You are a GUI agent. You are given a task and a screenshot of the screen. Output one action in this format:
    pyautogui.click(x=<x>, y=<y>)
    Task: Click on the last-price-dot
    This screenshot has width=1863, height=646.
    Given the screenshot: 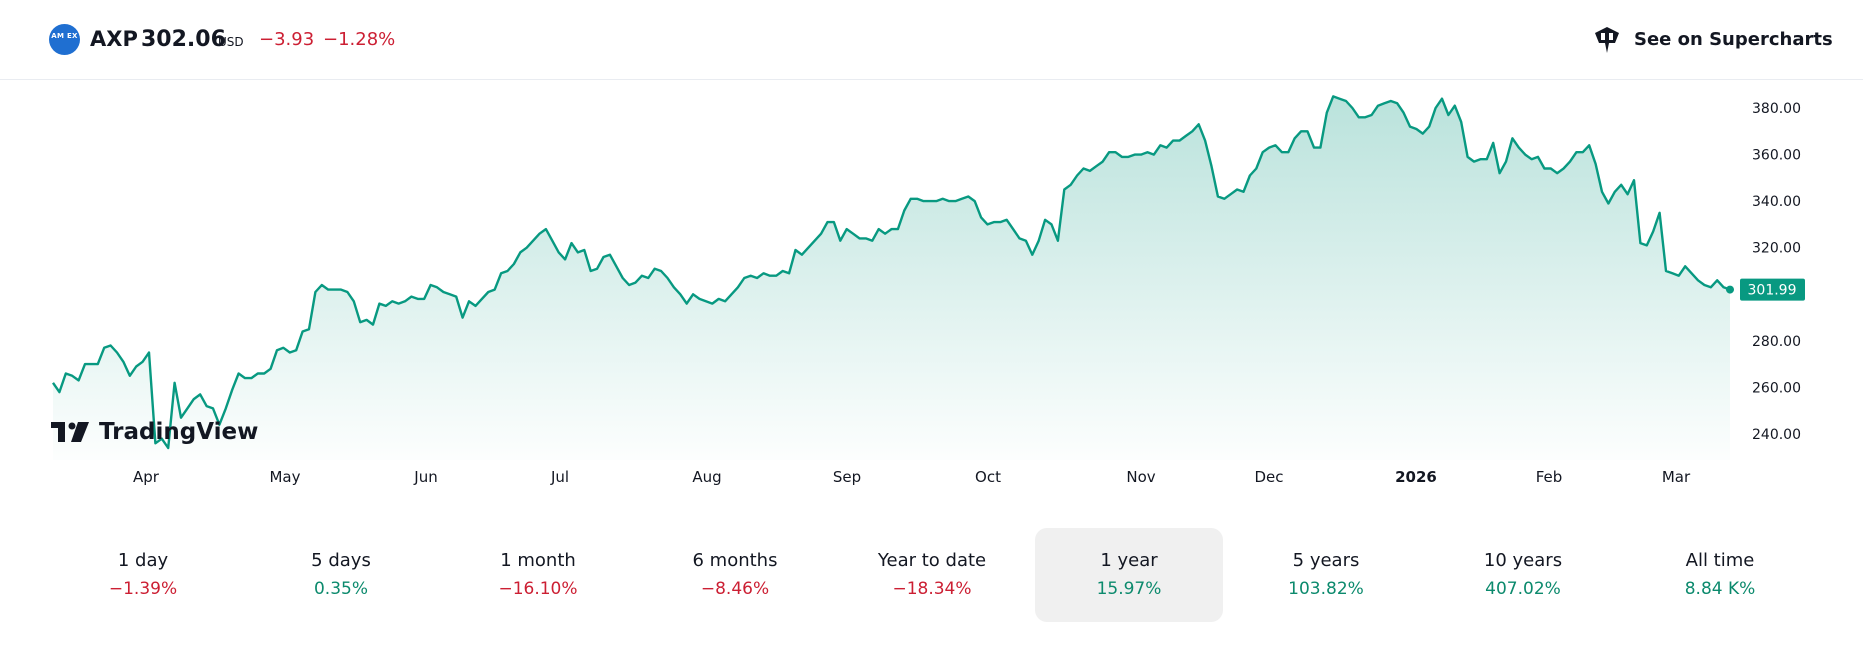 What is the action you would take?
    pyautogui.click(x=1730, y=289)
    